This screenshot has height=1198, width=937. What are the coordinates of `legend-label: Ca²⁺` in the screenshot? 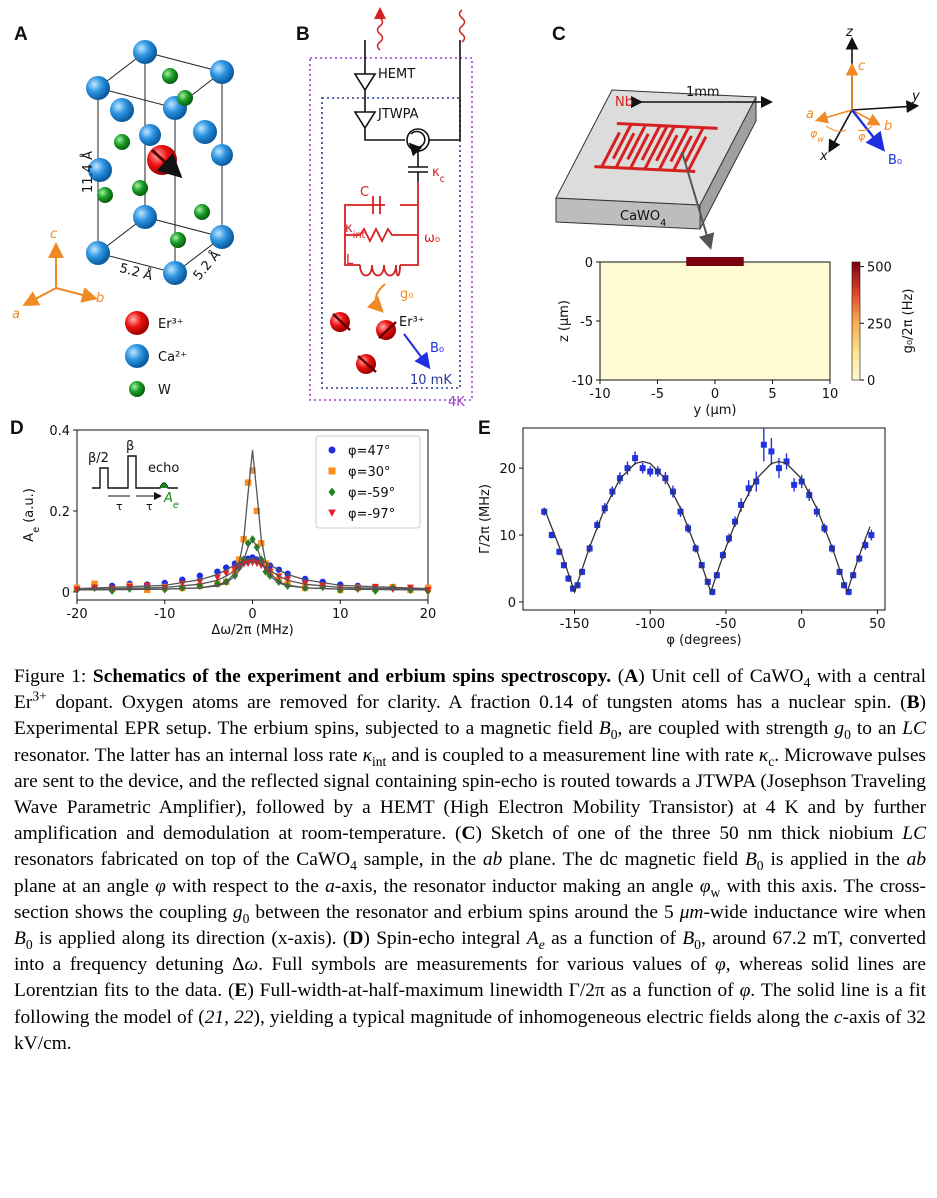 It's located at (172, 357).